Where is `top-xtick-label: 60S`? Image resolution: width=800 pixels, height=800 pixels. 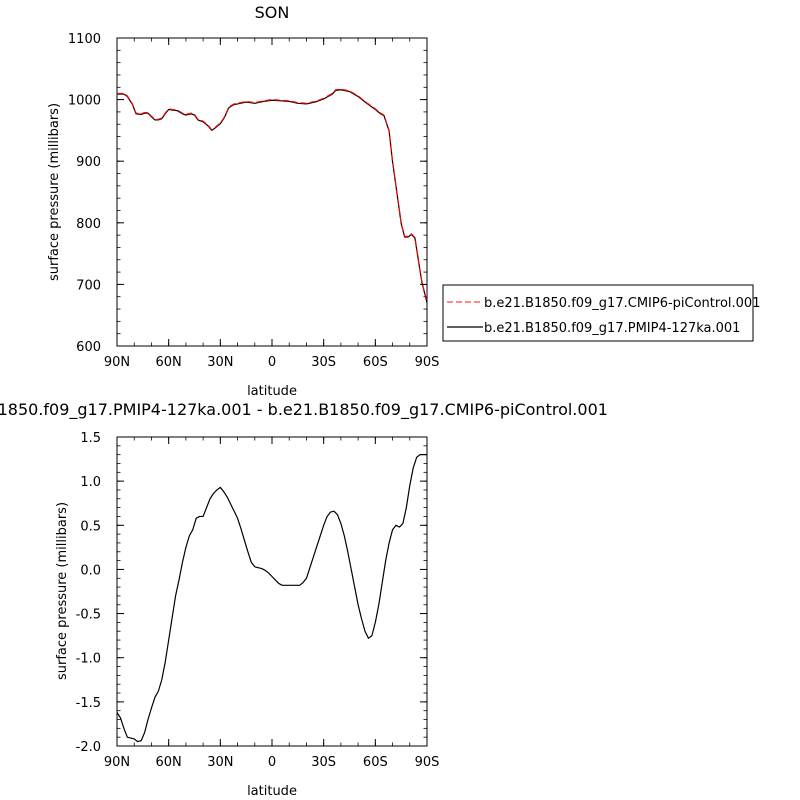 top-xtick-label: 60S is located at coordinates (375, 362).